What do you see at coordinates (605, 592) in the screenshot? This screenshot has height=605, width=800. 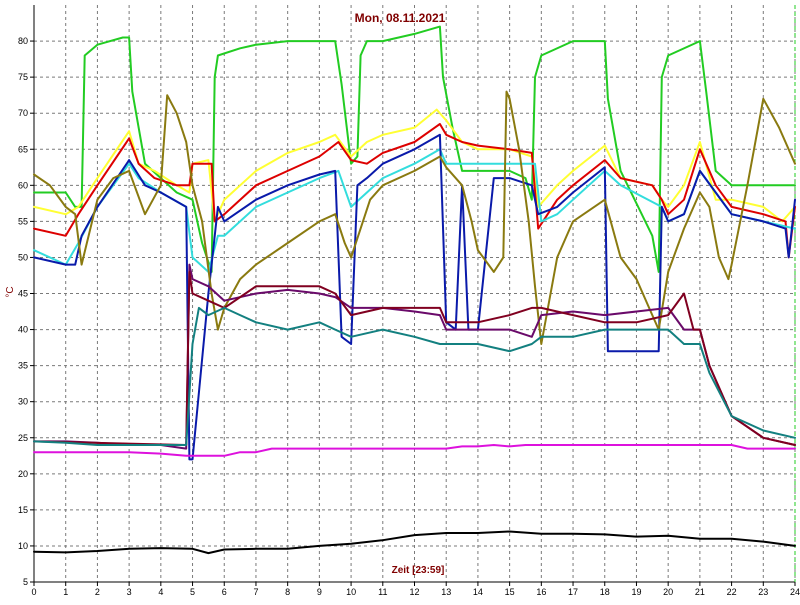 I see `x-tick-label: 18` at bounding box center [605, 592].